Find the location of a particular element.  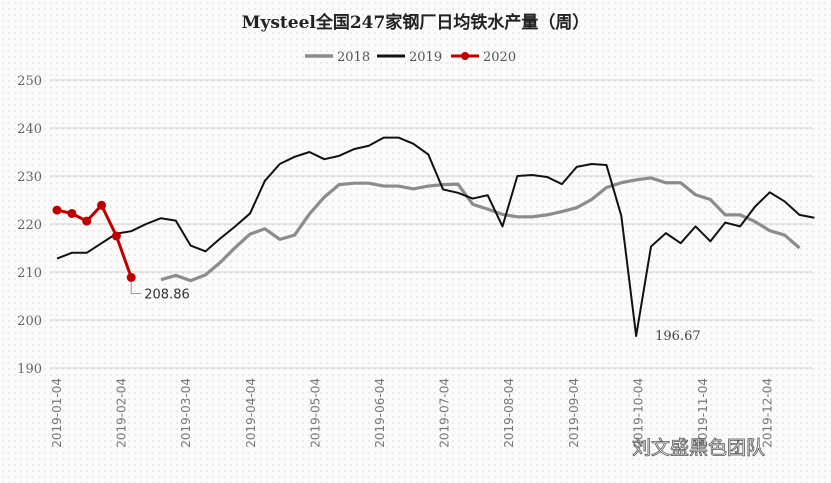

x-tick-label: 2019-06-04 is located at coordinates (380, 413).